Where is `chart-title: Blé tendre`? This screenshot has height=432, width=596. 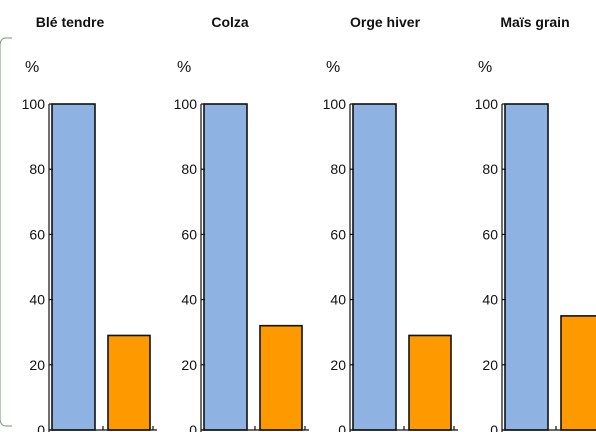
chart-title: Blé tendre is located at coordinates (70, 22).